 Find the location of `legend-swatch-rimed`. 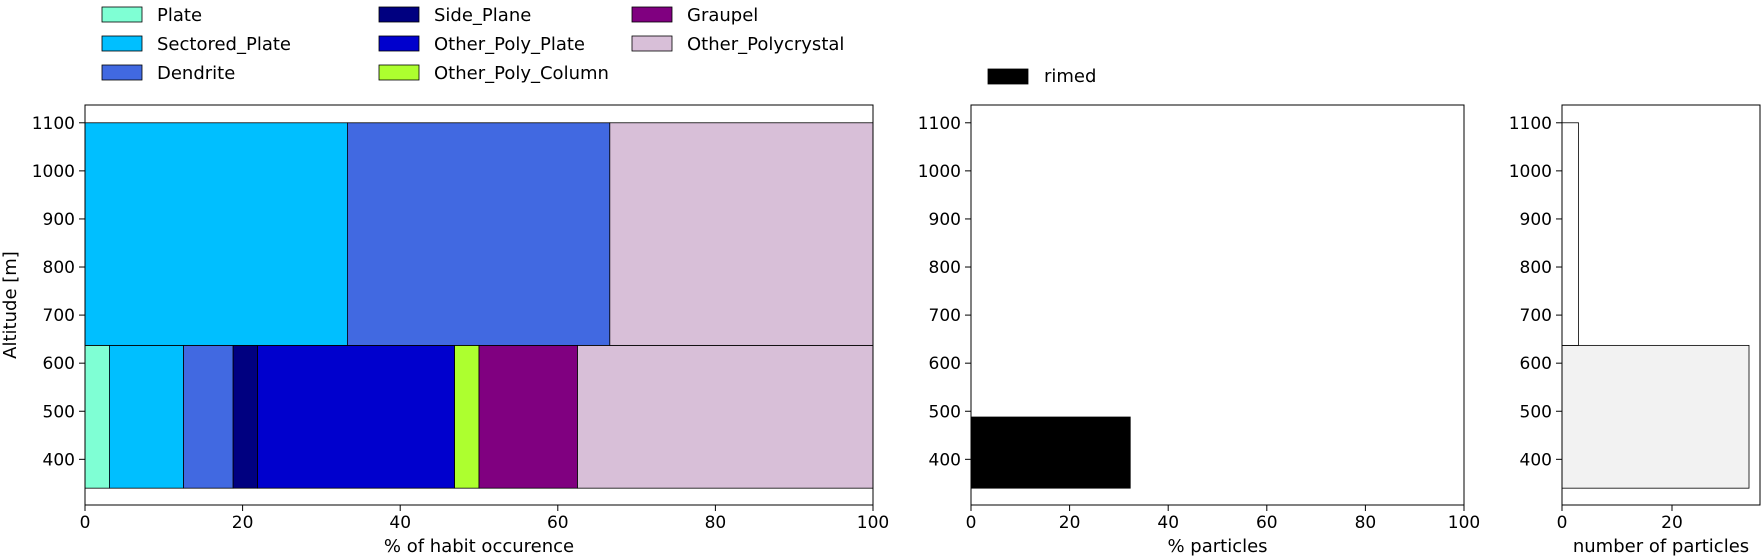

legend-swatch-rimed is located at coordinates (1008, 76).